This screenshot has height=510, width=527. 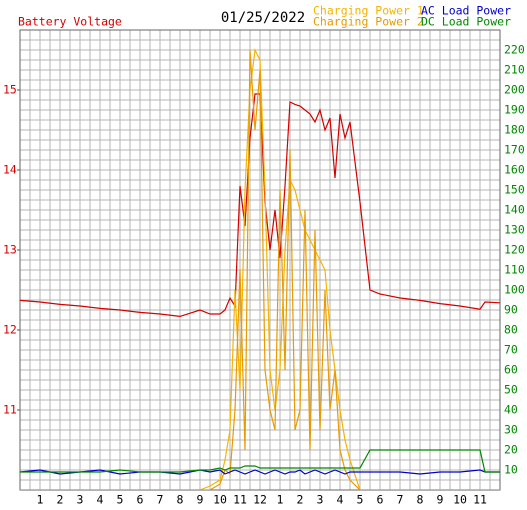 What do you see at coordinates (263, 18) in the screenshot?
I see `chart-title: 01/25/2022` at bounding box center [263, 18].